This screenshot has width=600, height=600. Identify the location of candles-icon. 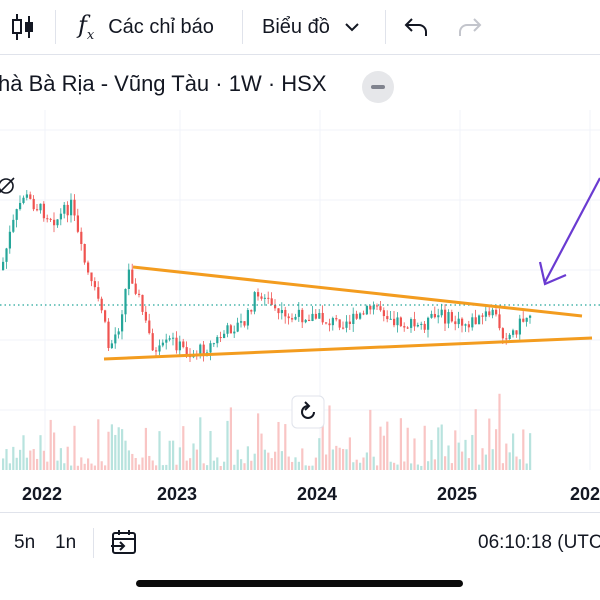
(23, 27).